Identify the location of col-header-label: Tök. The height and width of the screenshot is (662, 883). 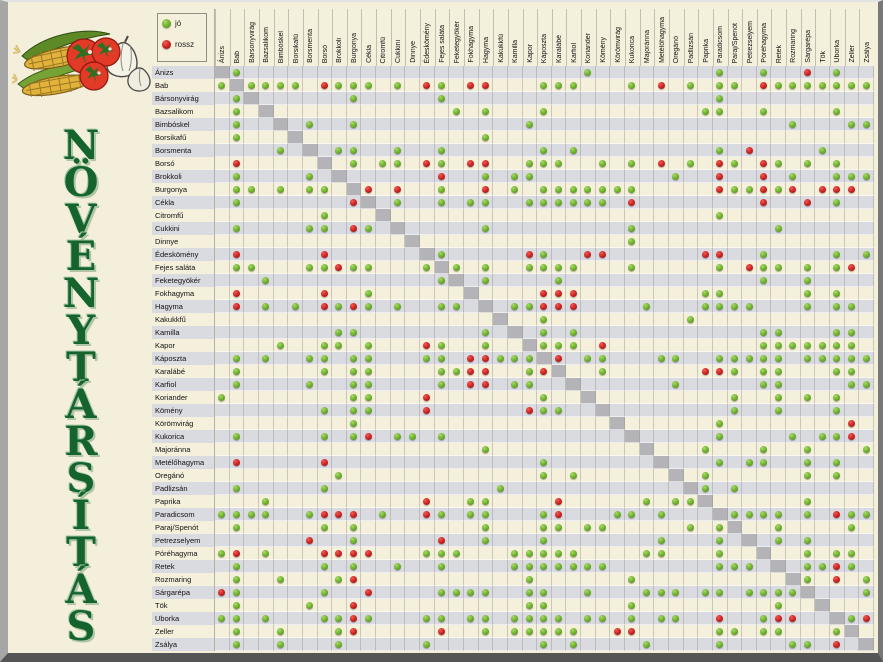
(823, 57).